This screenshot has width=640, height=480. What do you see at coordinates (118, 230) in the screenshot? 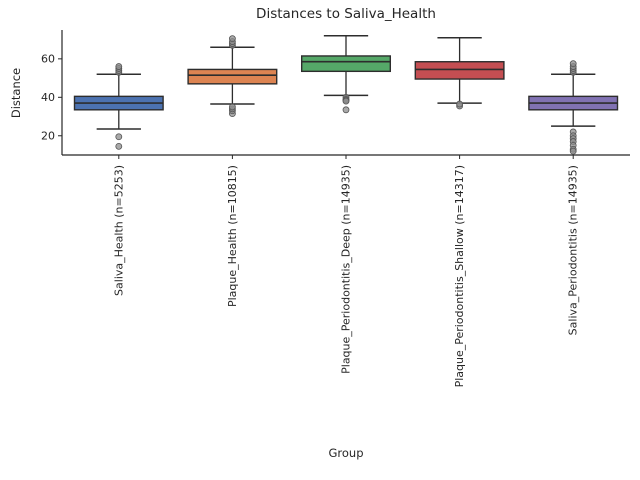
I see `x-tick-label: Saliva_Health (n=5253)` at bounding box center [118, 230].